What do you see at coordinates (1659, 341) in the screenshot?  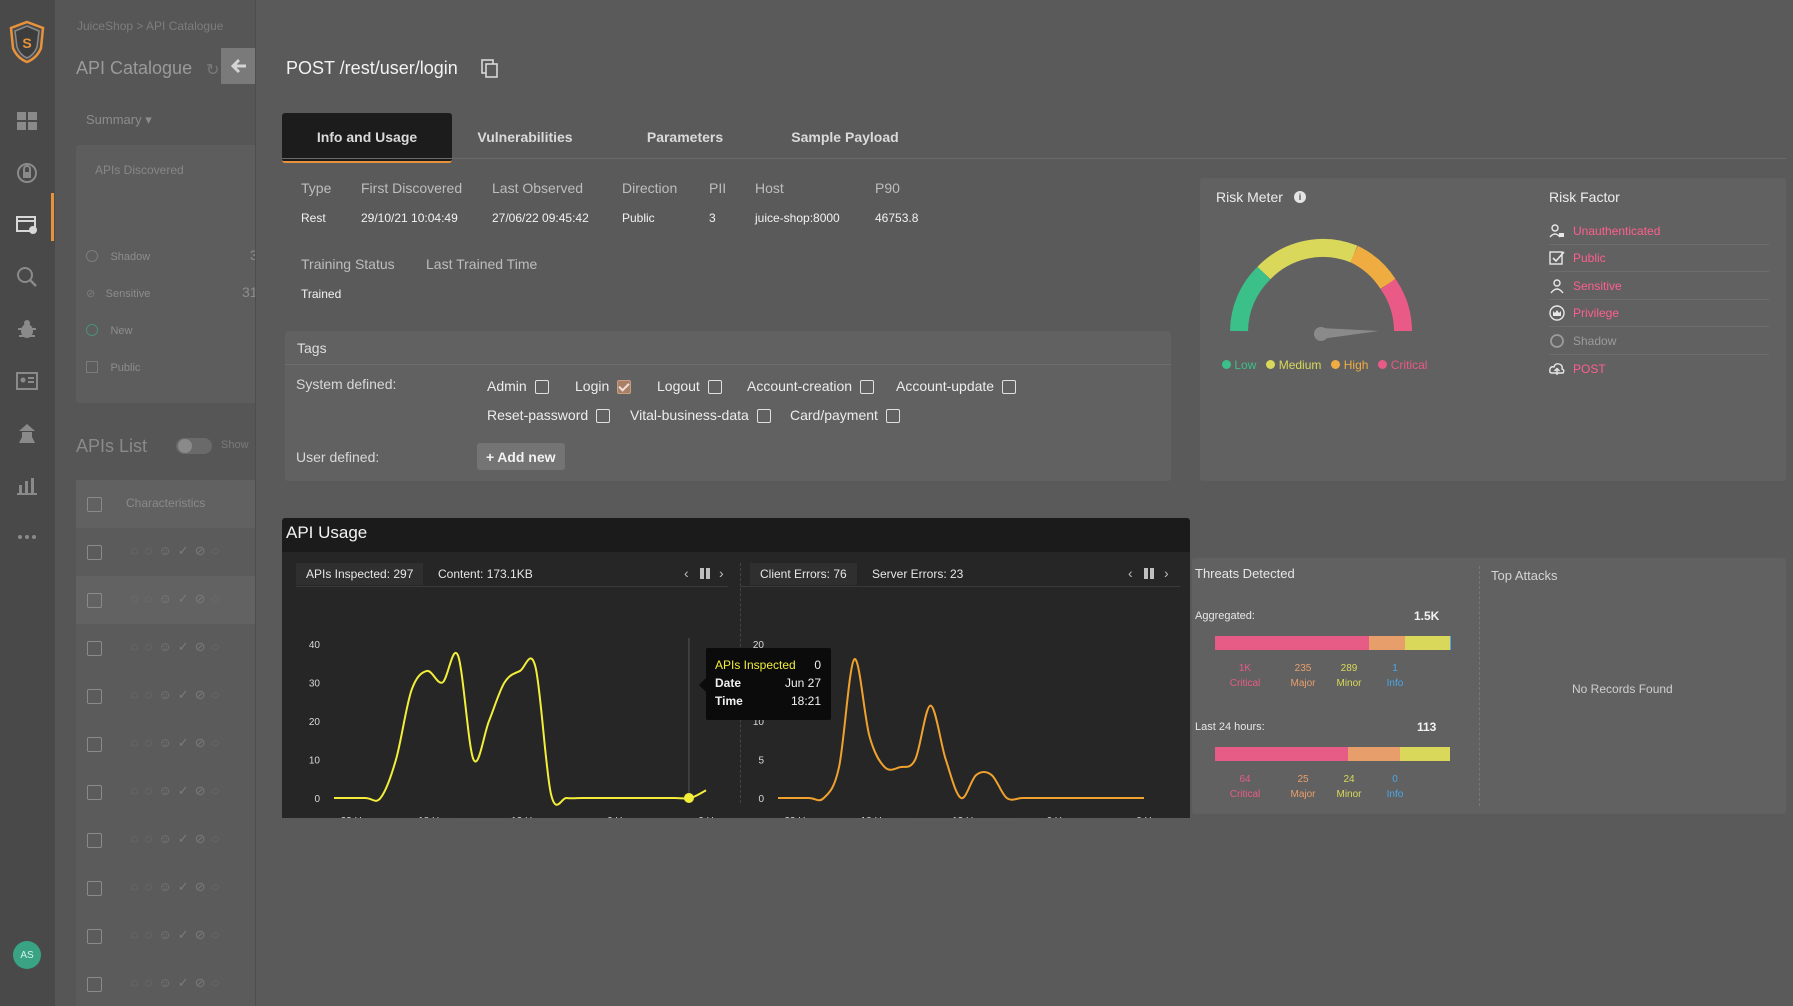 I see `risk-factor-shadow: Shadow` at bounding box center [1659, 341].